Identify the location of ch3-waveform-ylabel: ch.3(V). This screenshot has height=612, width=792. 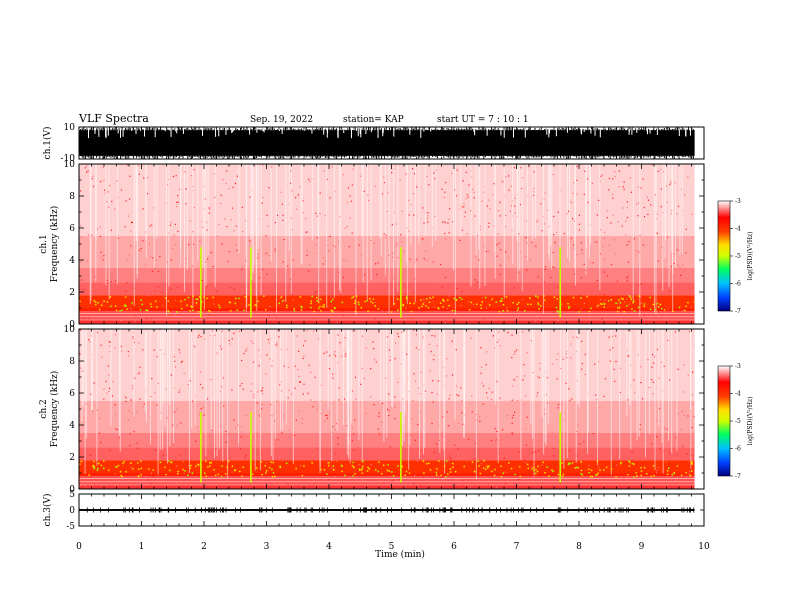
(47, 510).